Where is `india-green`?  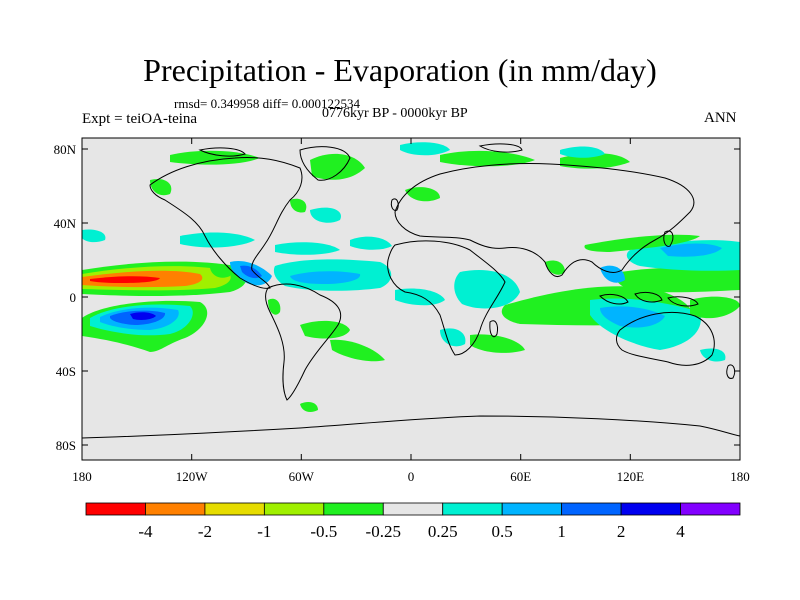
india-green is located at coordinates (555, 267).